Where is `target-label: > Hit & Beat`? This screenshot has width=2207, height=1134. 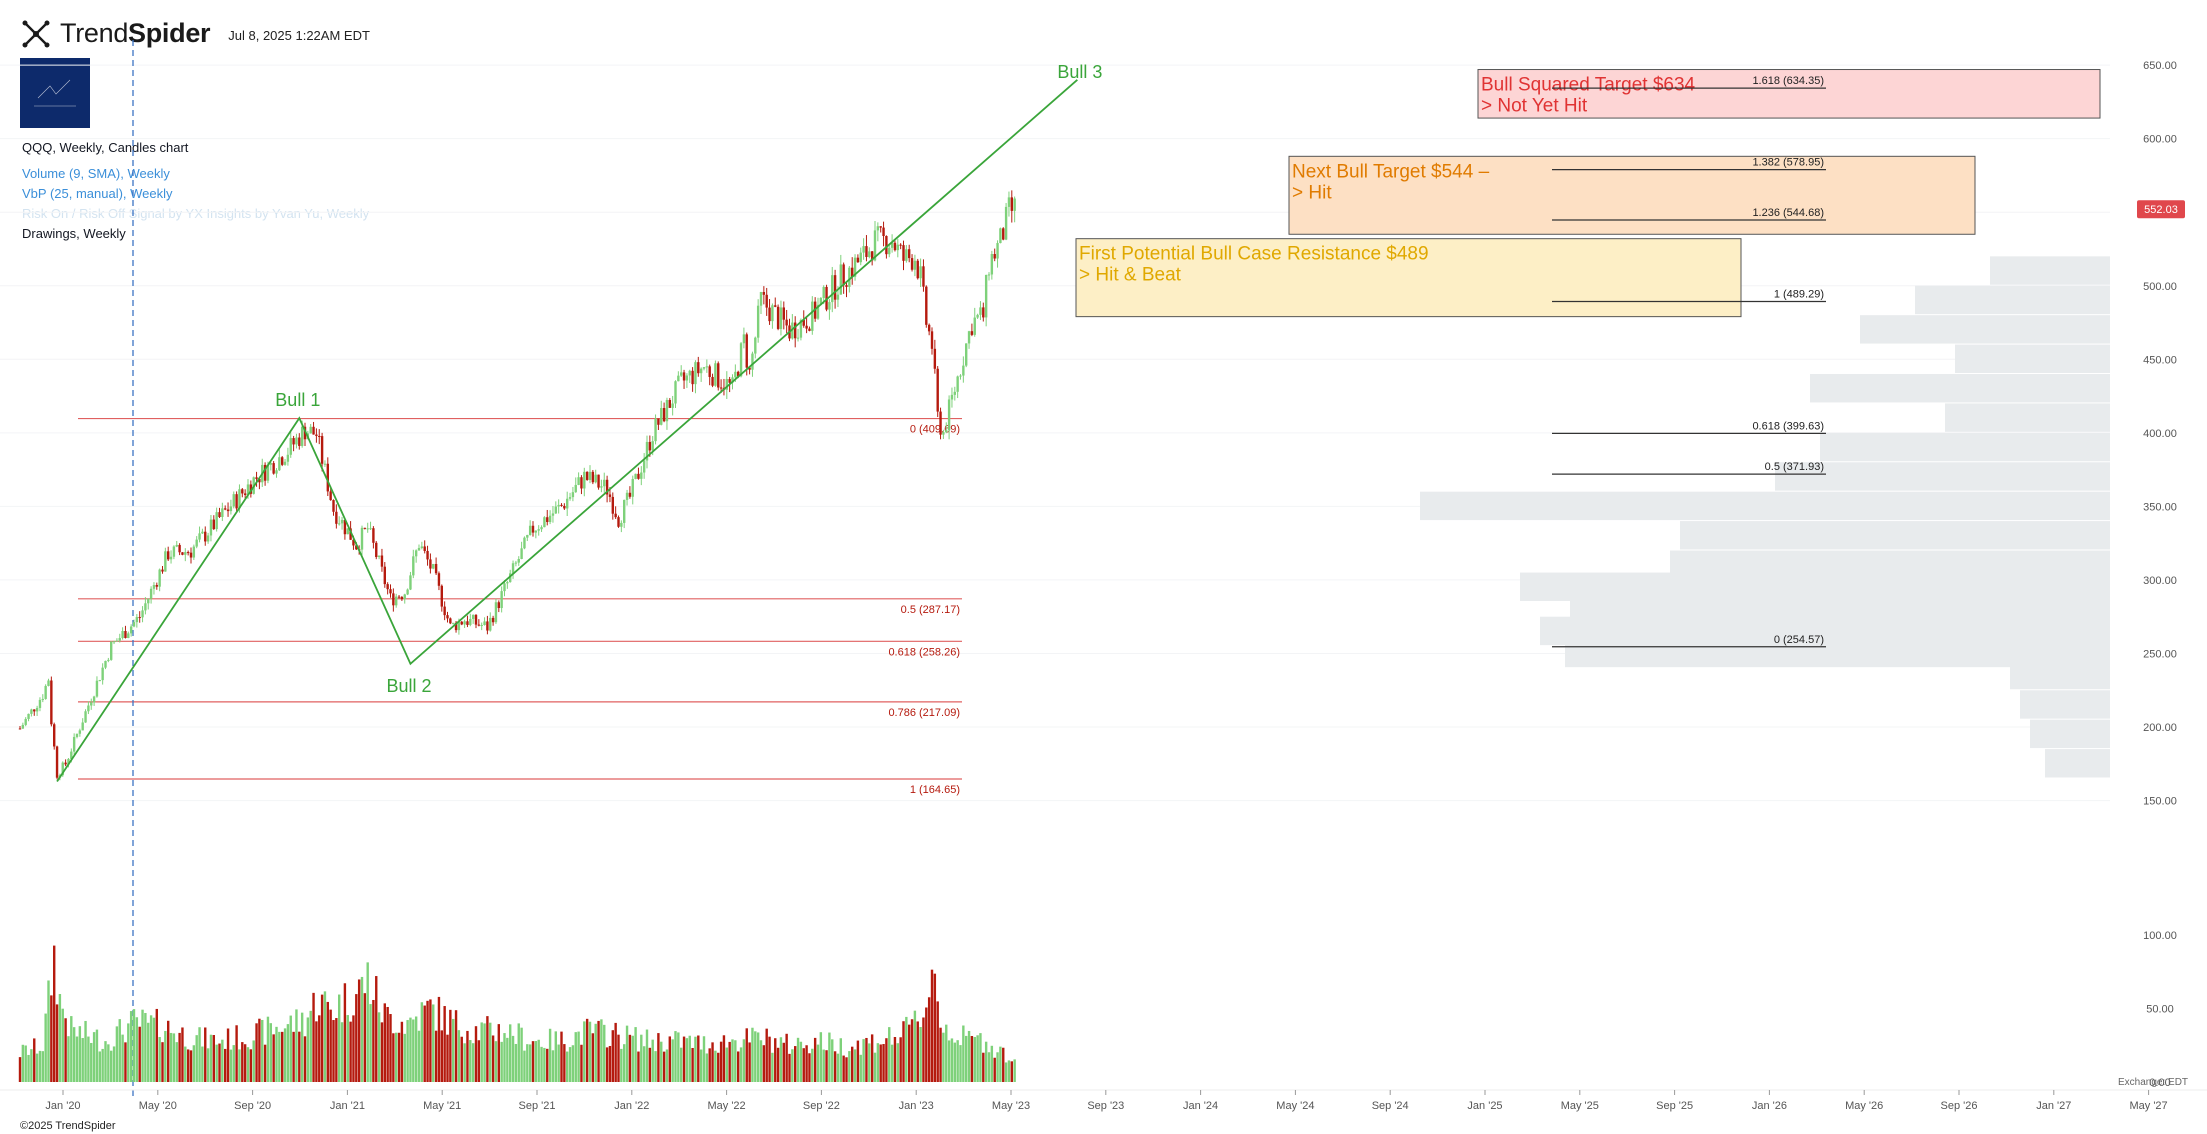
target-label: > Hit & Beat is located at coordinates (1130, 275).